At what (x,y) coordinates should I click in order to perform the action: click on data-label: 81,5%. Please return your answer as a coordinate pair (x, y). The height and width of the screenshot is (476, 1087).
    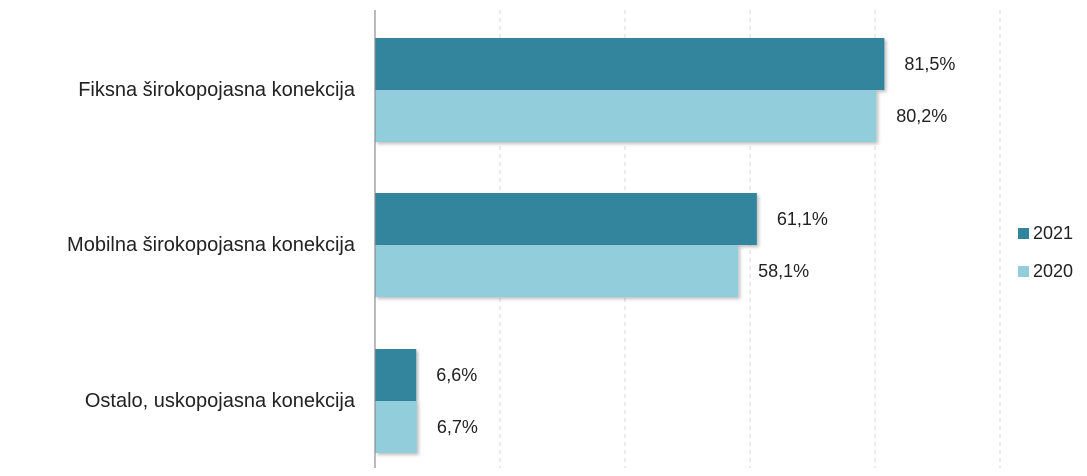
    Looking at the image, I should click on (929, 64).